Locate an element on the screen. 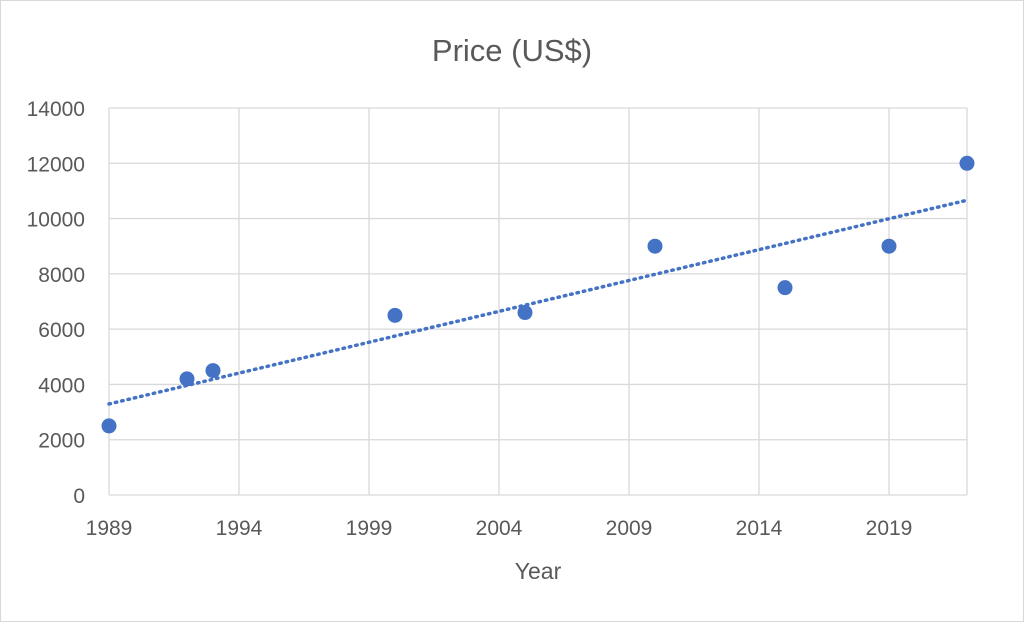 This screenshot has width=1024, height=626. x-tick-label: 2019 is located at coordinates (889, 528).